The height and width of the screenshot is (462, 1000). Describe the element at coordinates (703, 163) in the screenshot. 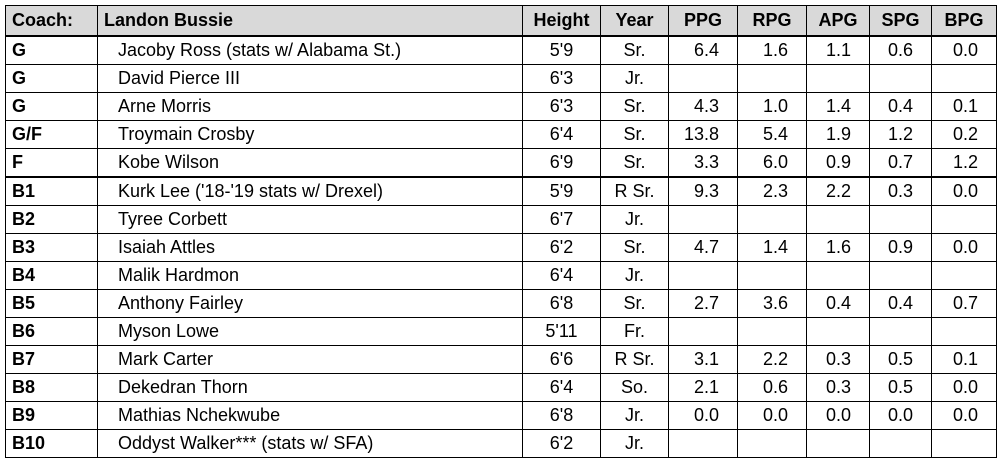

I see `stat: 3.3` at that location.